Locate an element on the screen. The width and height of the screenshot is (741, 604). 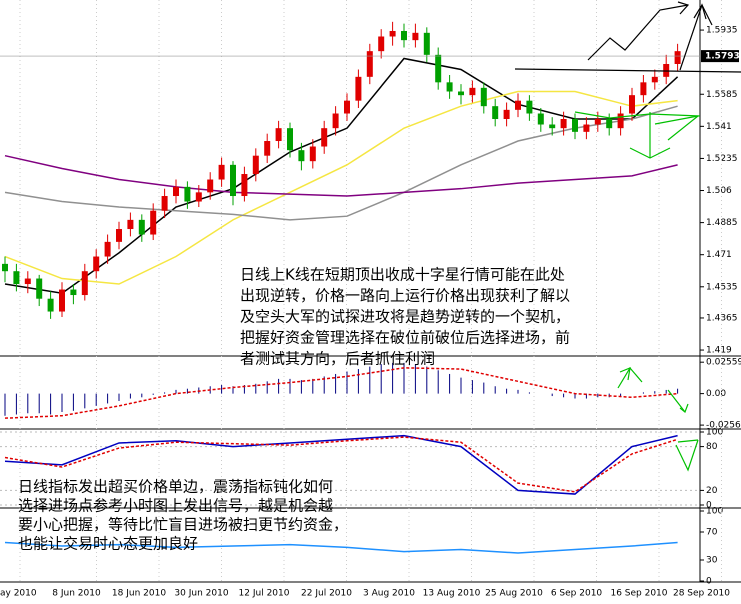
date-label: 6 Sep 2010 is located at coordinates (577, 594).